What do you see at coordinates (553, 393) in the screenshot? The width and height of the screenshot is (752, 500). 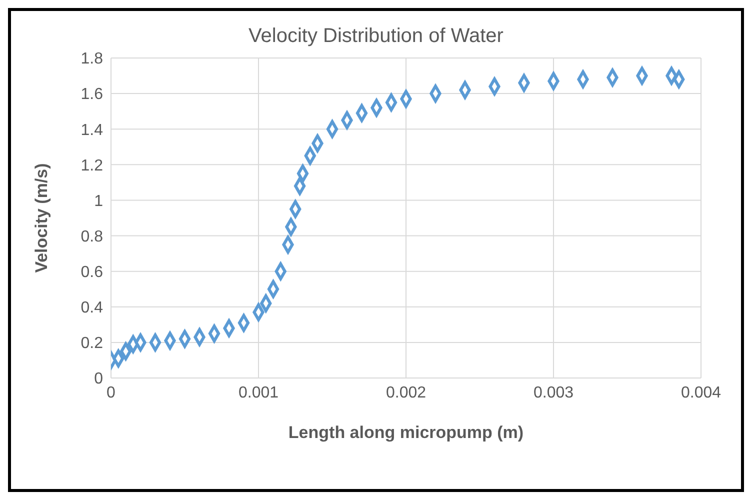 I see `x-tick-label: 0.003` at bounding box center [553, 393].